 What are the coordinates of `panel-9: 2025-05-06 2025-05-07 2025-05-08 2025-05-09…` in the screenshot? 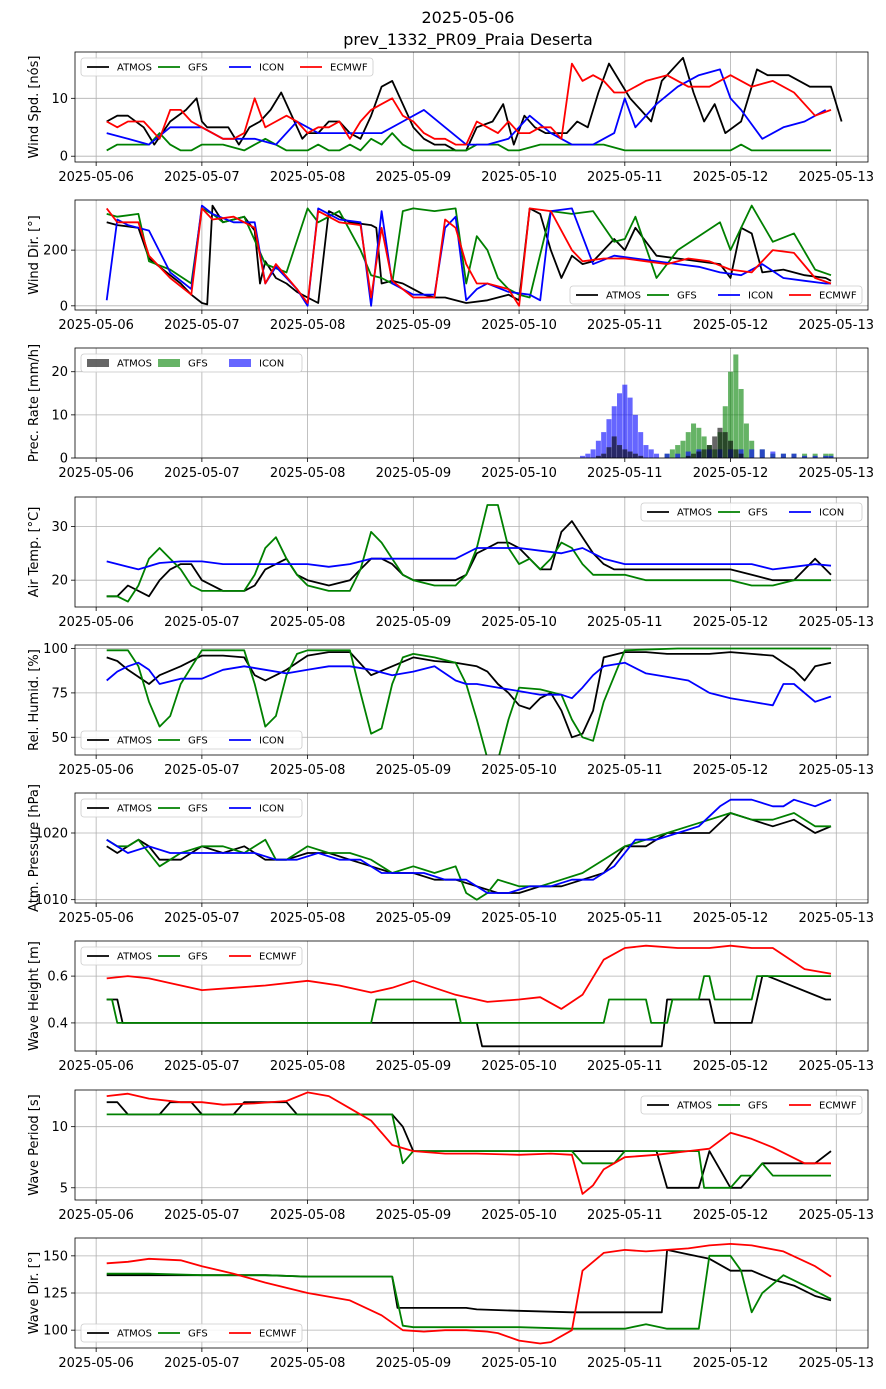 It's located at (450, 1304).